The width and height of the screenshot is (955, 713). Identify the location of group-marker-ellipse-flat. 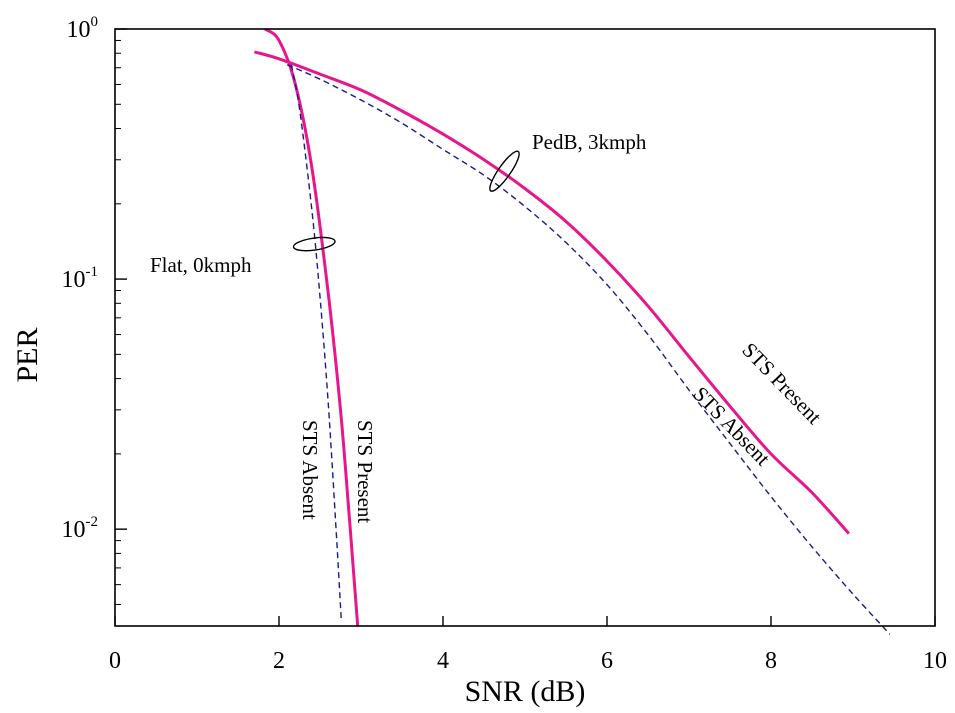
(314, 244).